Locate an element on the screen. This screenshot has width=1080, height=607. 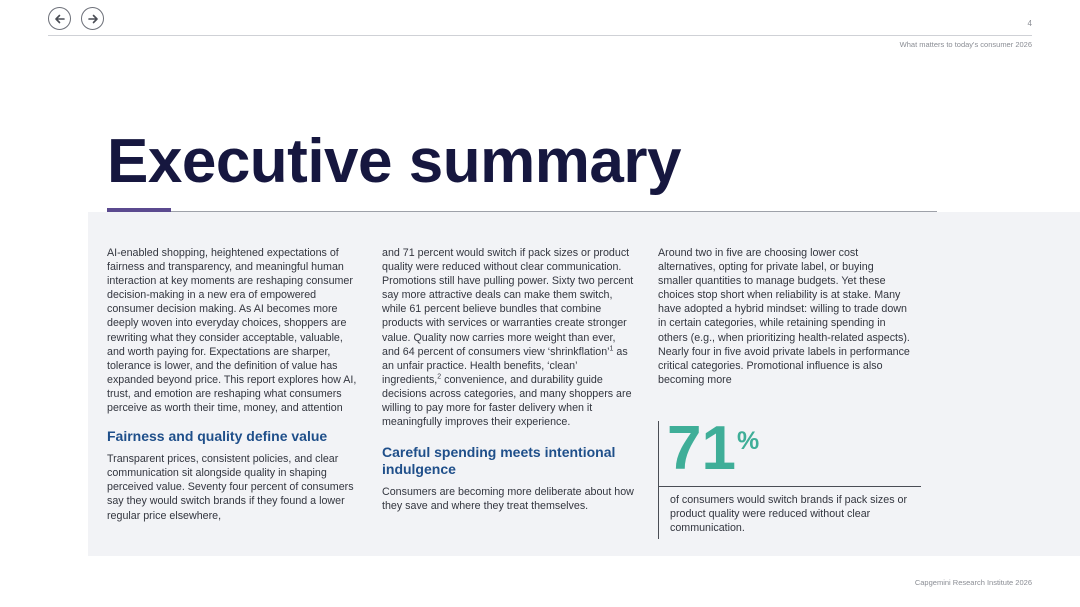
section-heading-fairness: Fairness and quality define value is located at coordinates (217, 436).